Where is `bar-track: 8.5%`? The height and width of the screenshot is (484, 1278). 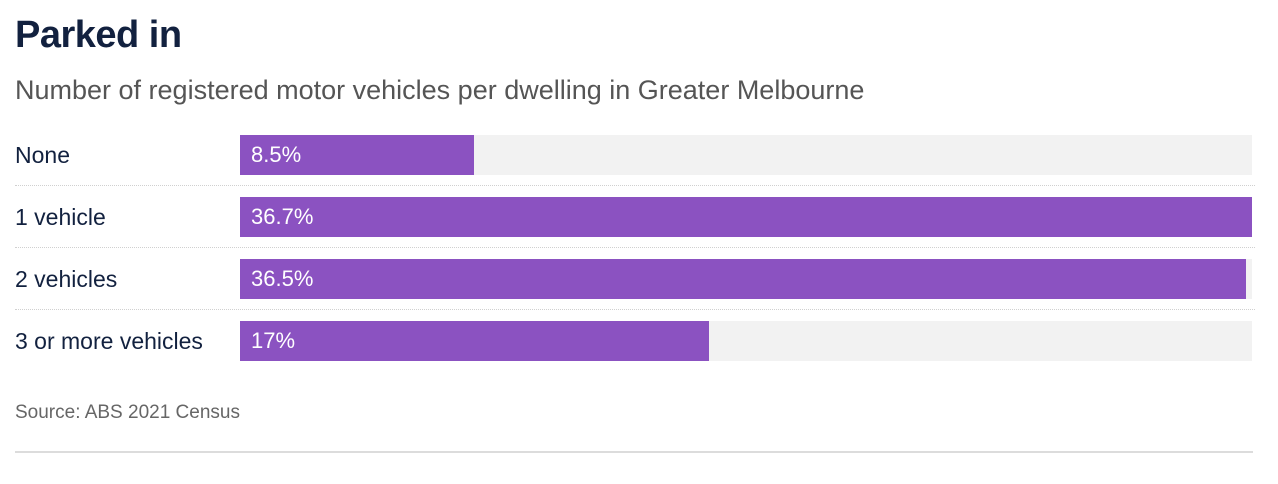
bar-track: 8.5% is located at coordinates (746, 155).